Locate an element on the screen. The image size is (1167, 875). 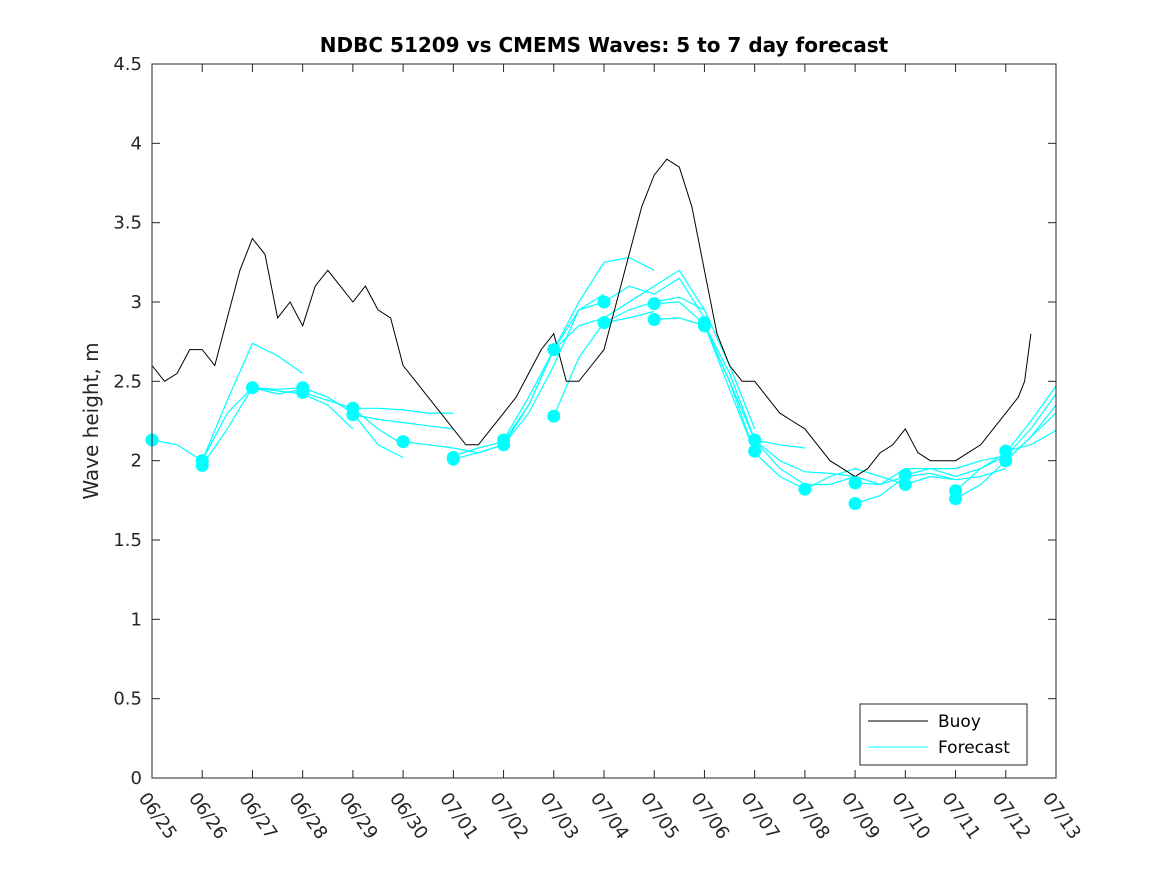
y-tick-label: 0.5 is located at coordinates (127, 699).